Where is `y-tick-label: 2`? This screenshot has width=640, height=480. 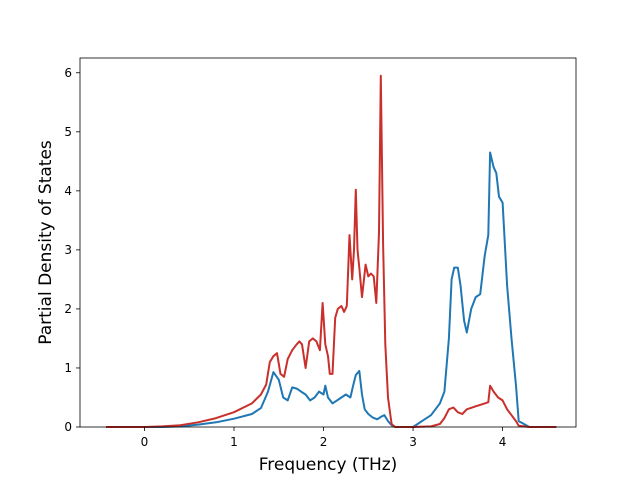 y-tick-label: 2 is located at coordinates (68, 309).